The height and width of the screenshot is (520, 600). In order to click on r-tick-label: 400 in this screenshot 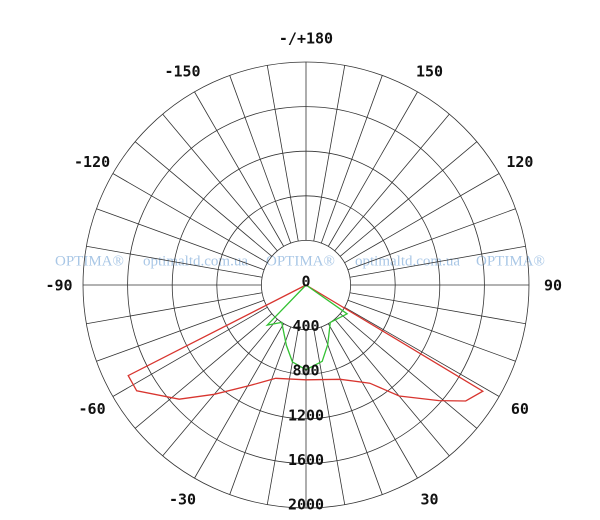, I will do `click(305, 326)`.